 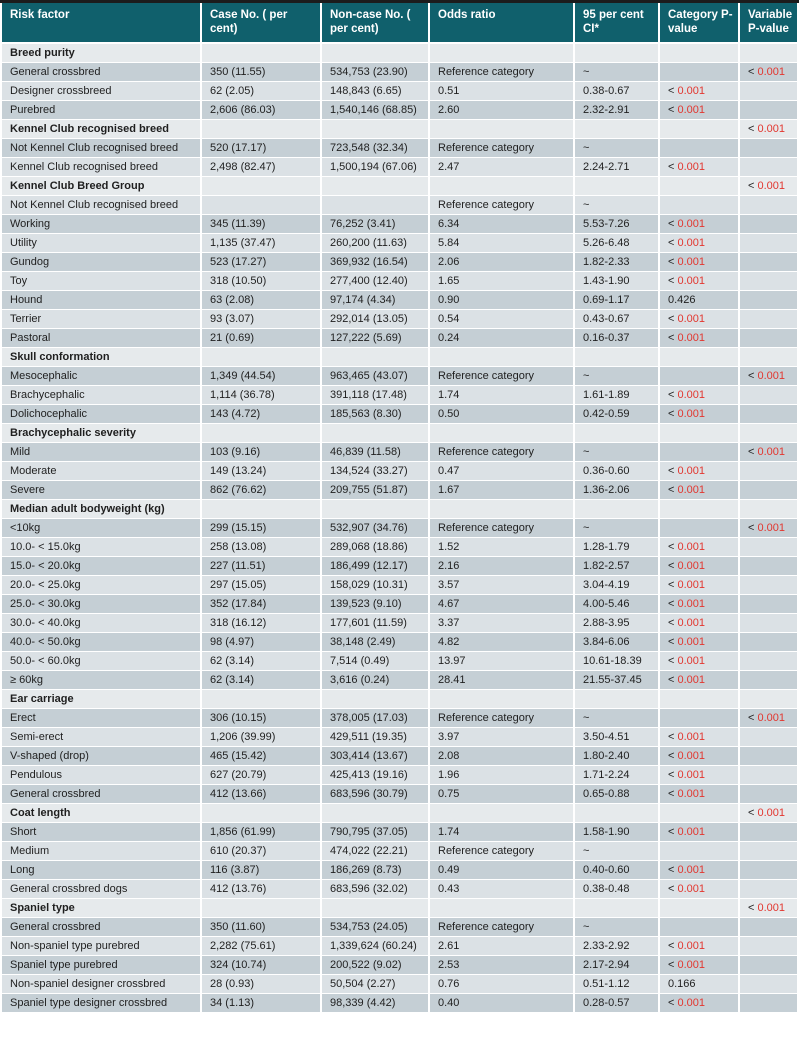 I want to click on case-no-cell: 34 (1.13), so click(x=261, y=1003).